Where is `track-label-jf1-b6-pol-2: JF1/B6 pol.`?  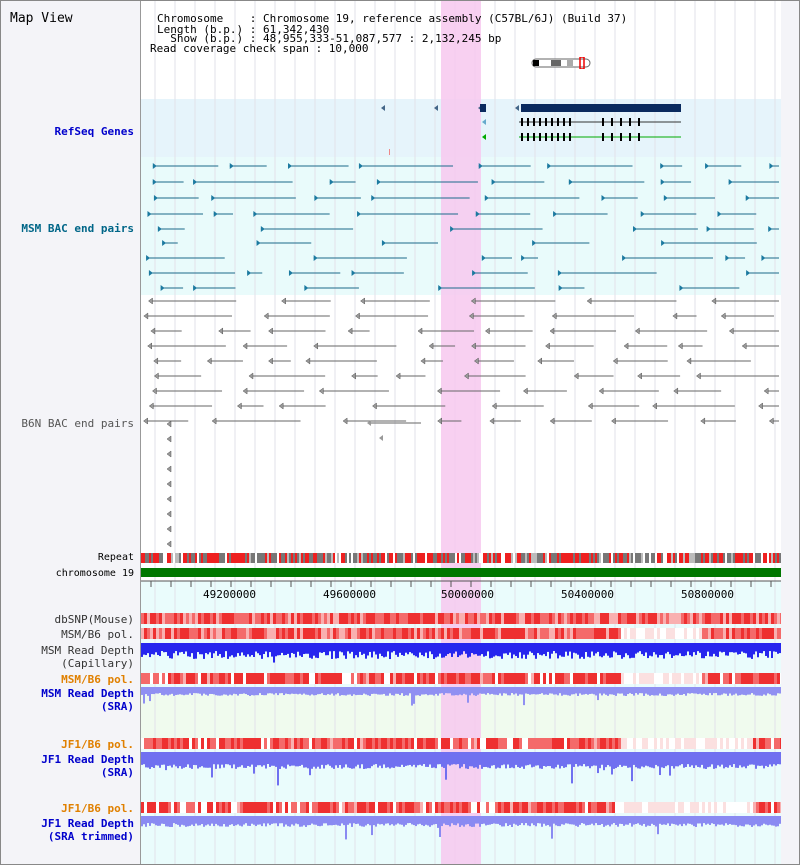 track-label-jf1-b6-pol-2: JF1/B6 pol. is located at coordinates (97, 808).